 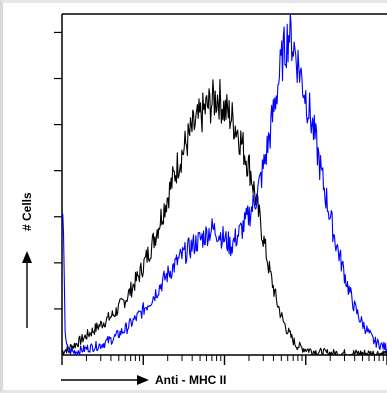 What do you see at coordinates (85, 318) in the screenshot?
I see `axis-arrows` at bounding box center [85, 318].